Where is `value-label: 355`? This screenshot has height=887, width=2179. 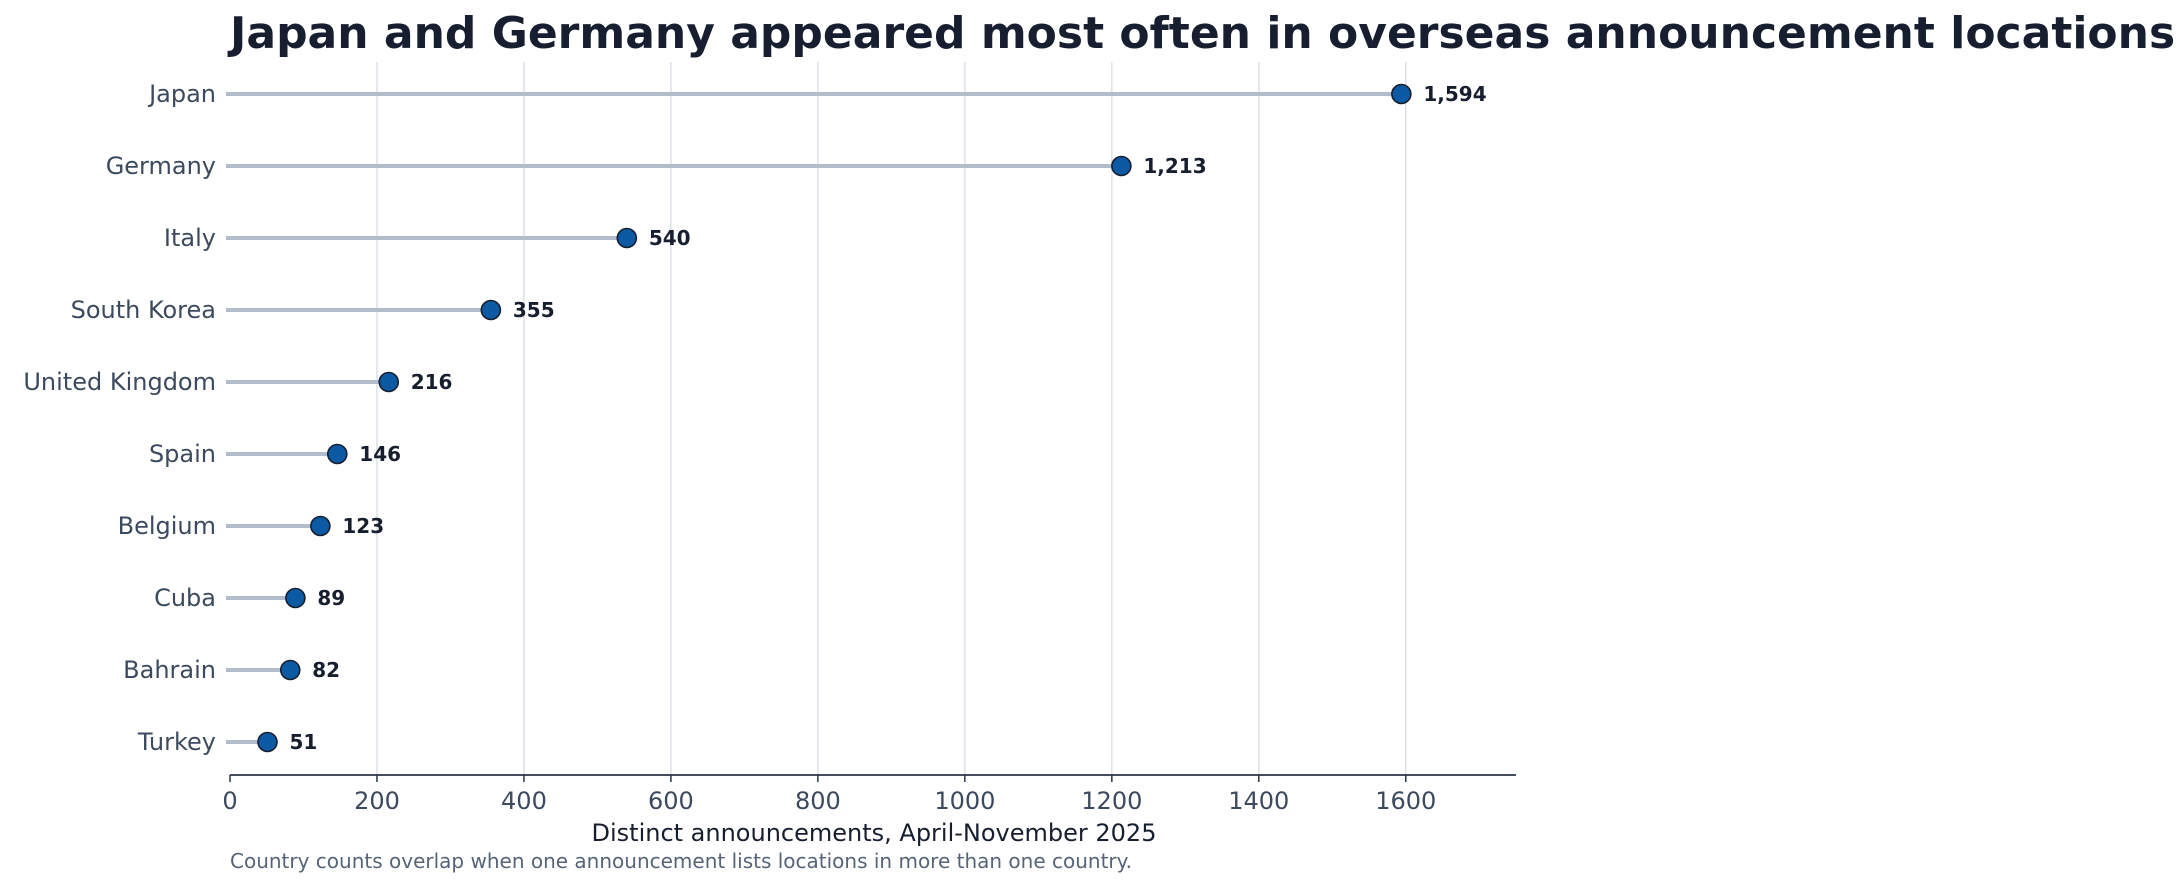
value-label: 355 is located at coordinates (534, 310).